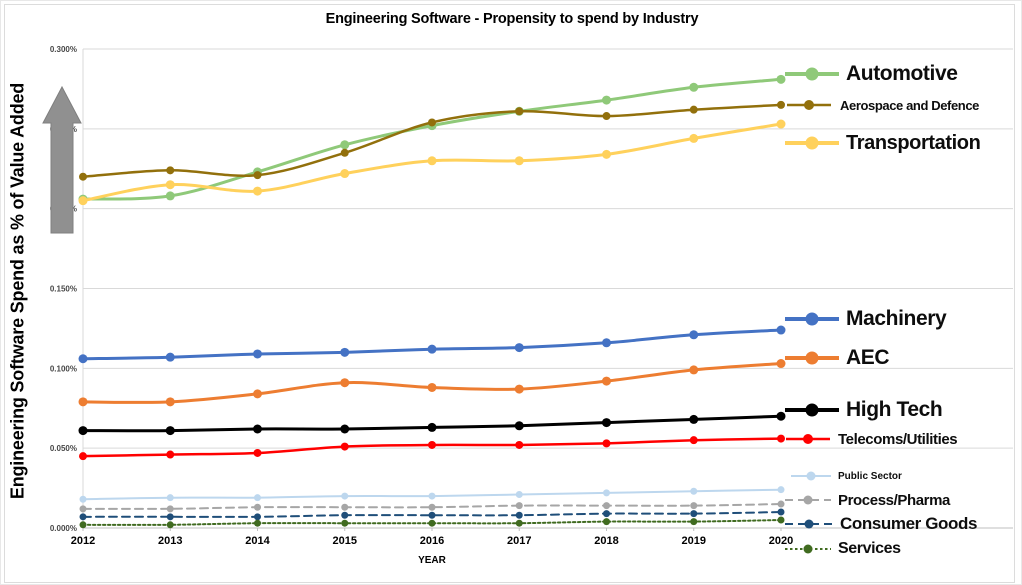 The height and width of the screenshot is (585, 1022). I want to click on x-tick-label-2015: 2015, so click(345, 541).